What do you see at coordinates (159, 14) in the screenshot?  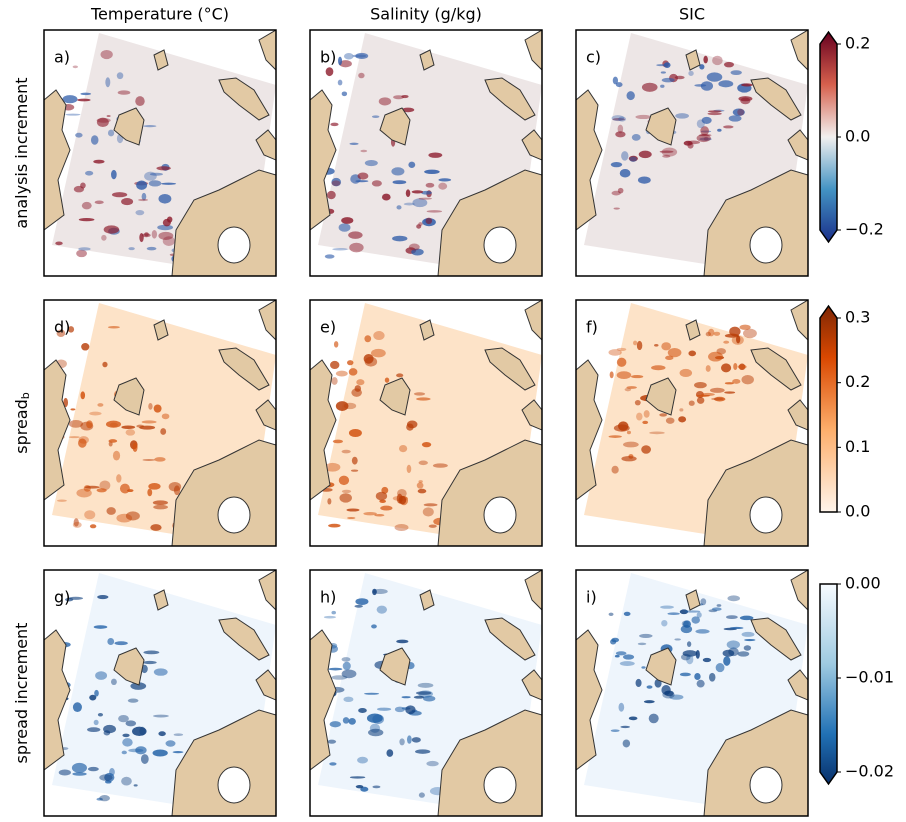 I see `column-title: Temperature (°C)` at bounding box center [159, 14].